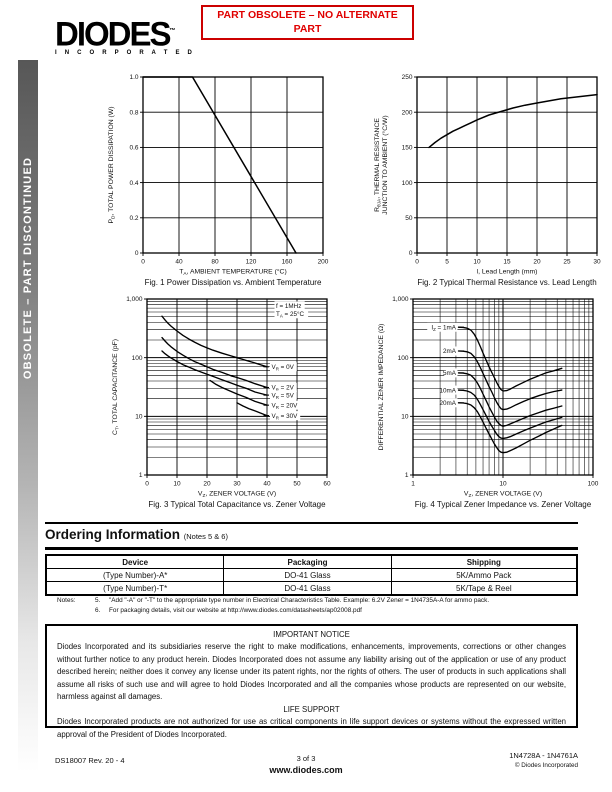  Describe the element at coordinates (307, 28) in the screenshot. I see `obsolete-notice-line2: PART` at that location.